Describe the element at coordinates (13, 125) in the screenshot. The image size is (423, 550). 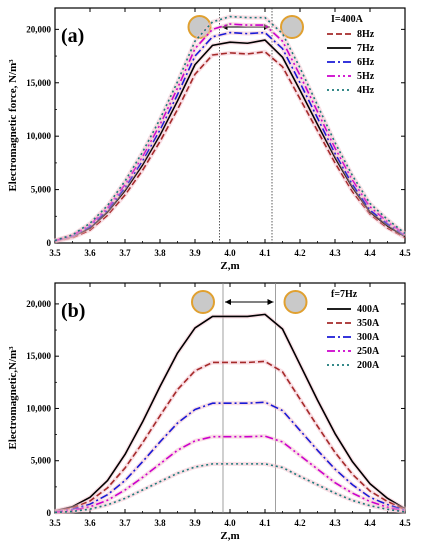
I see `y-axis-label: Electromagnetic force, N/m³` at that location.